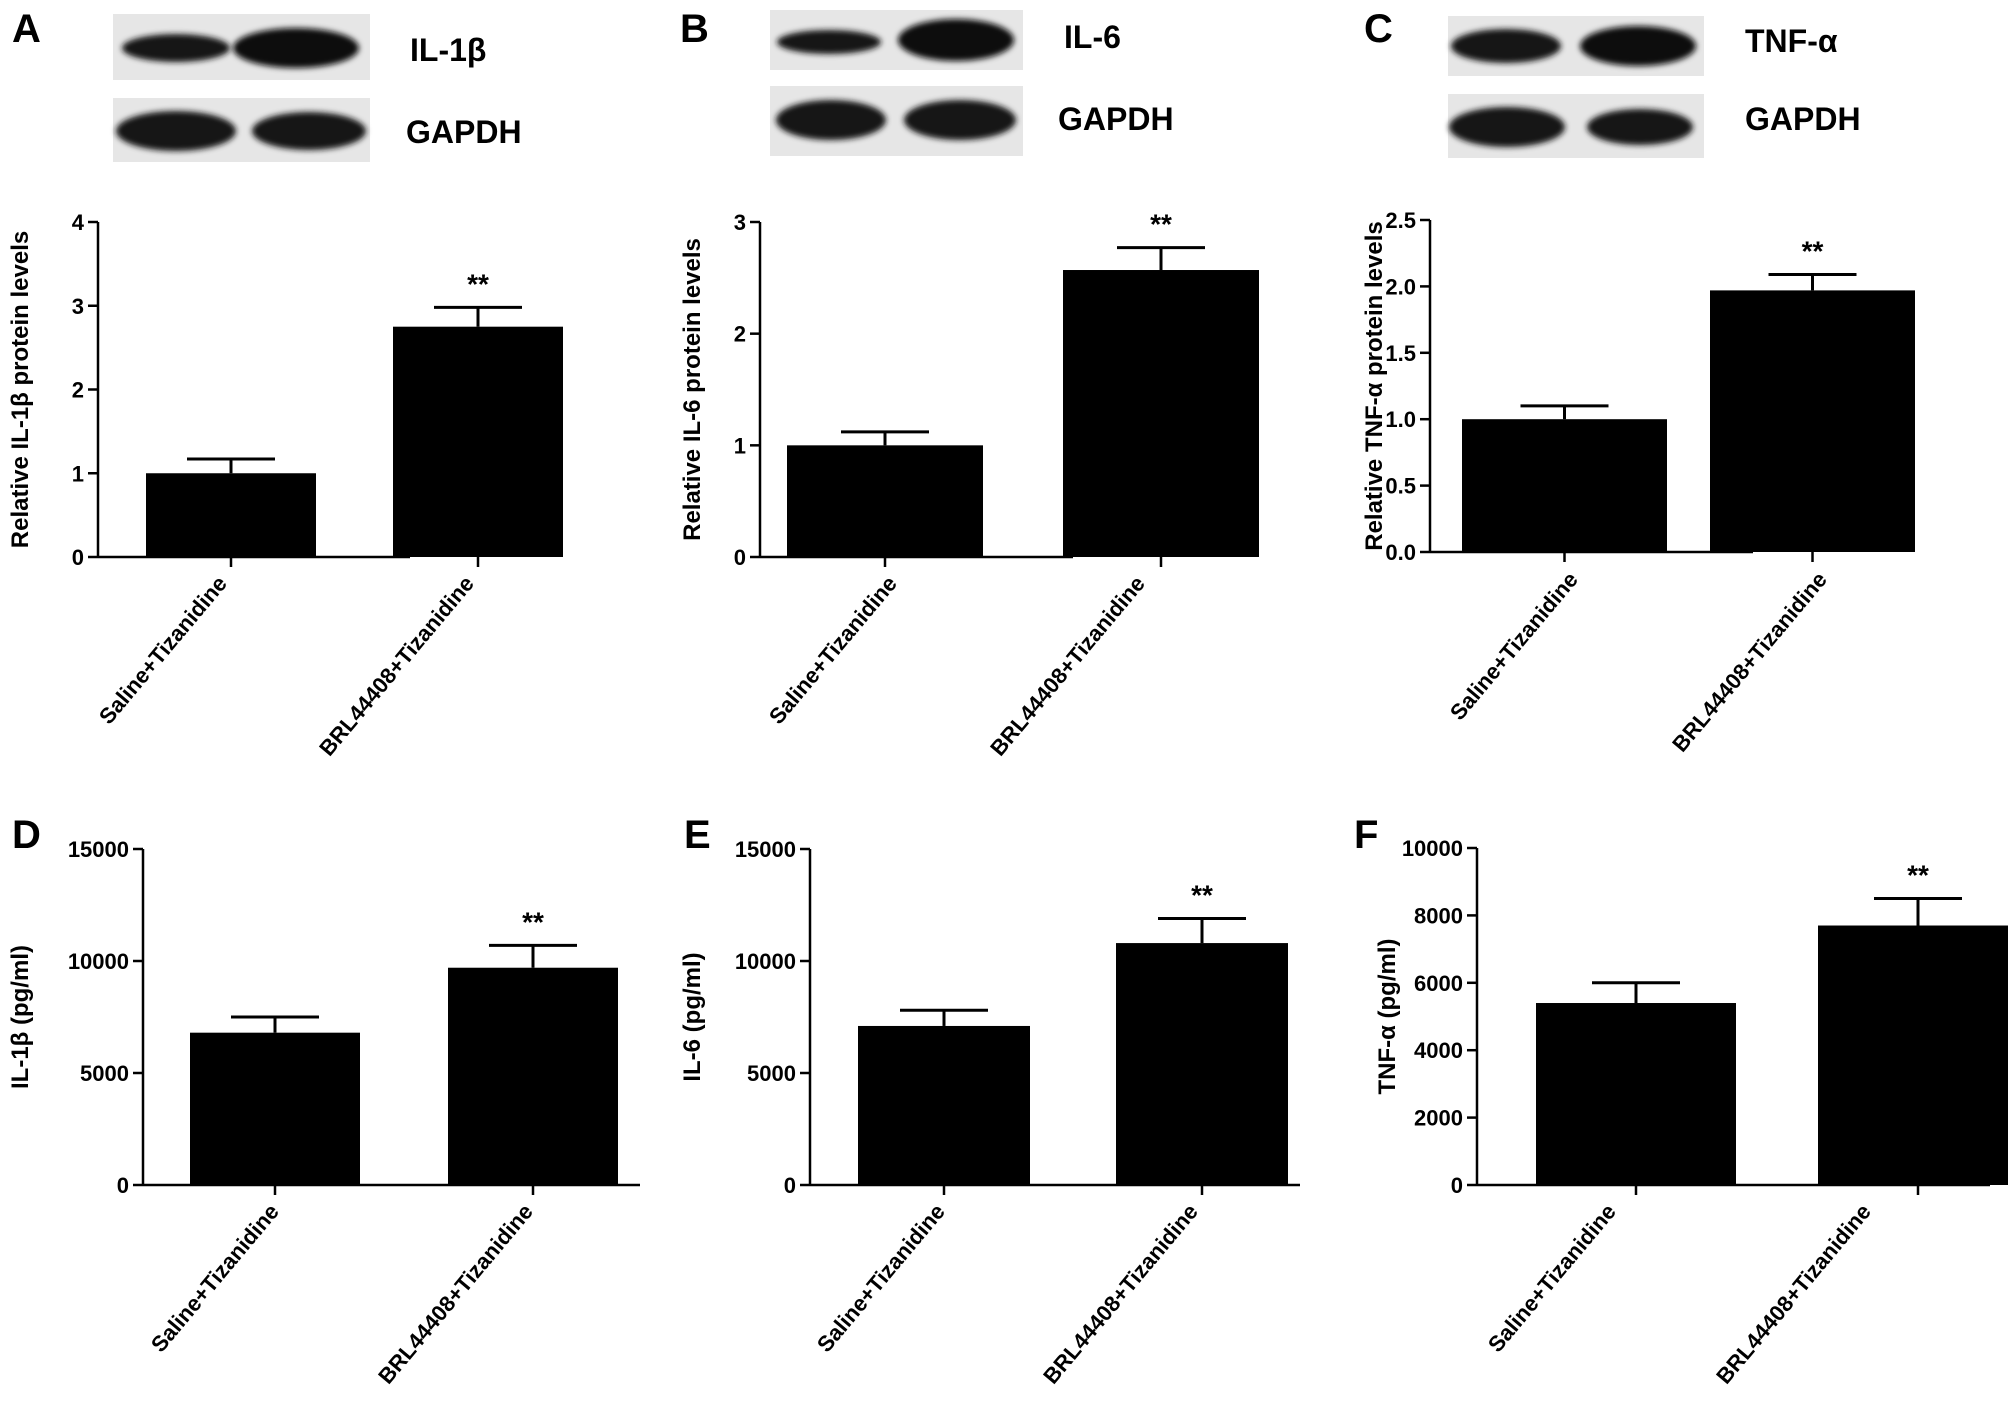 The width and height of the screenshot is (2008, 1409). I want to click on y-tick-label: 1.5, so click(1400, 353).